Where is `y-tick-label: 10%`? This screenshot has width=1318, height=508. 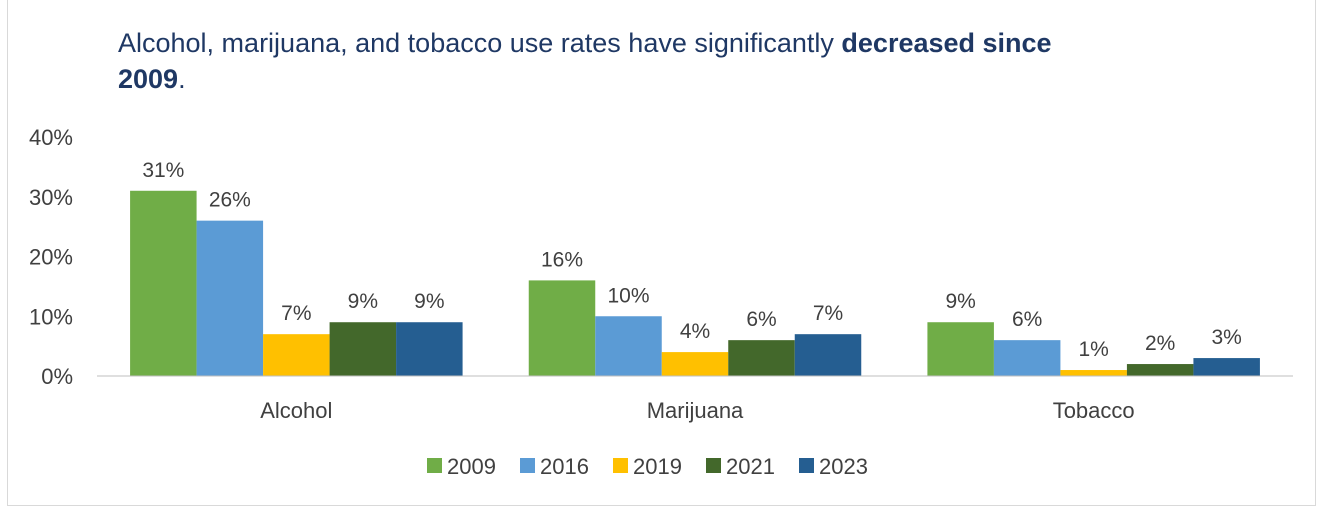
y-tick-label: 10% is located at coordinates (51, 316).